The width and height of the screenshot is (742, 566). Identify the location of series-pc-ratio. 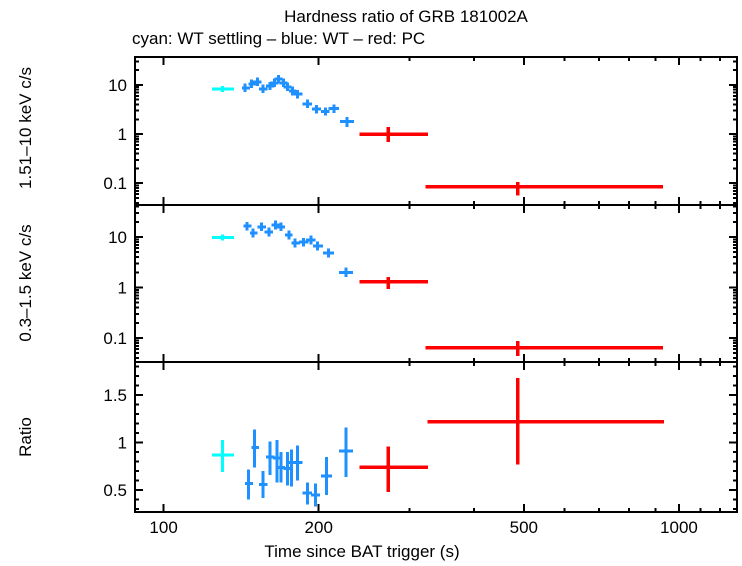
(511, 435).